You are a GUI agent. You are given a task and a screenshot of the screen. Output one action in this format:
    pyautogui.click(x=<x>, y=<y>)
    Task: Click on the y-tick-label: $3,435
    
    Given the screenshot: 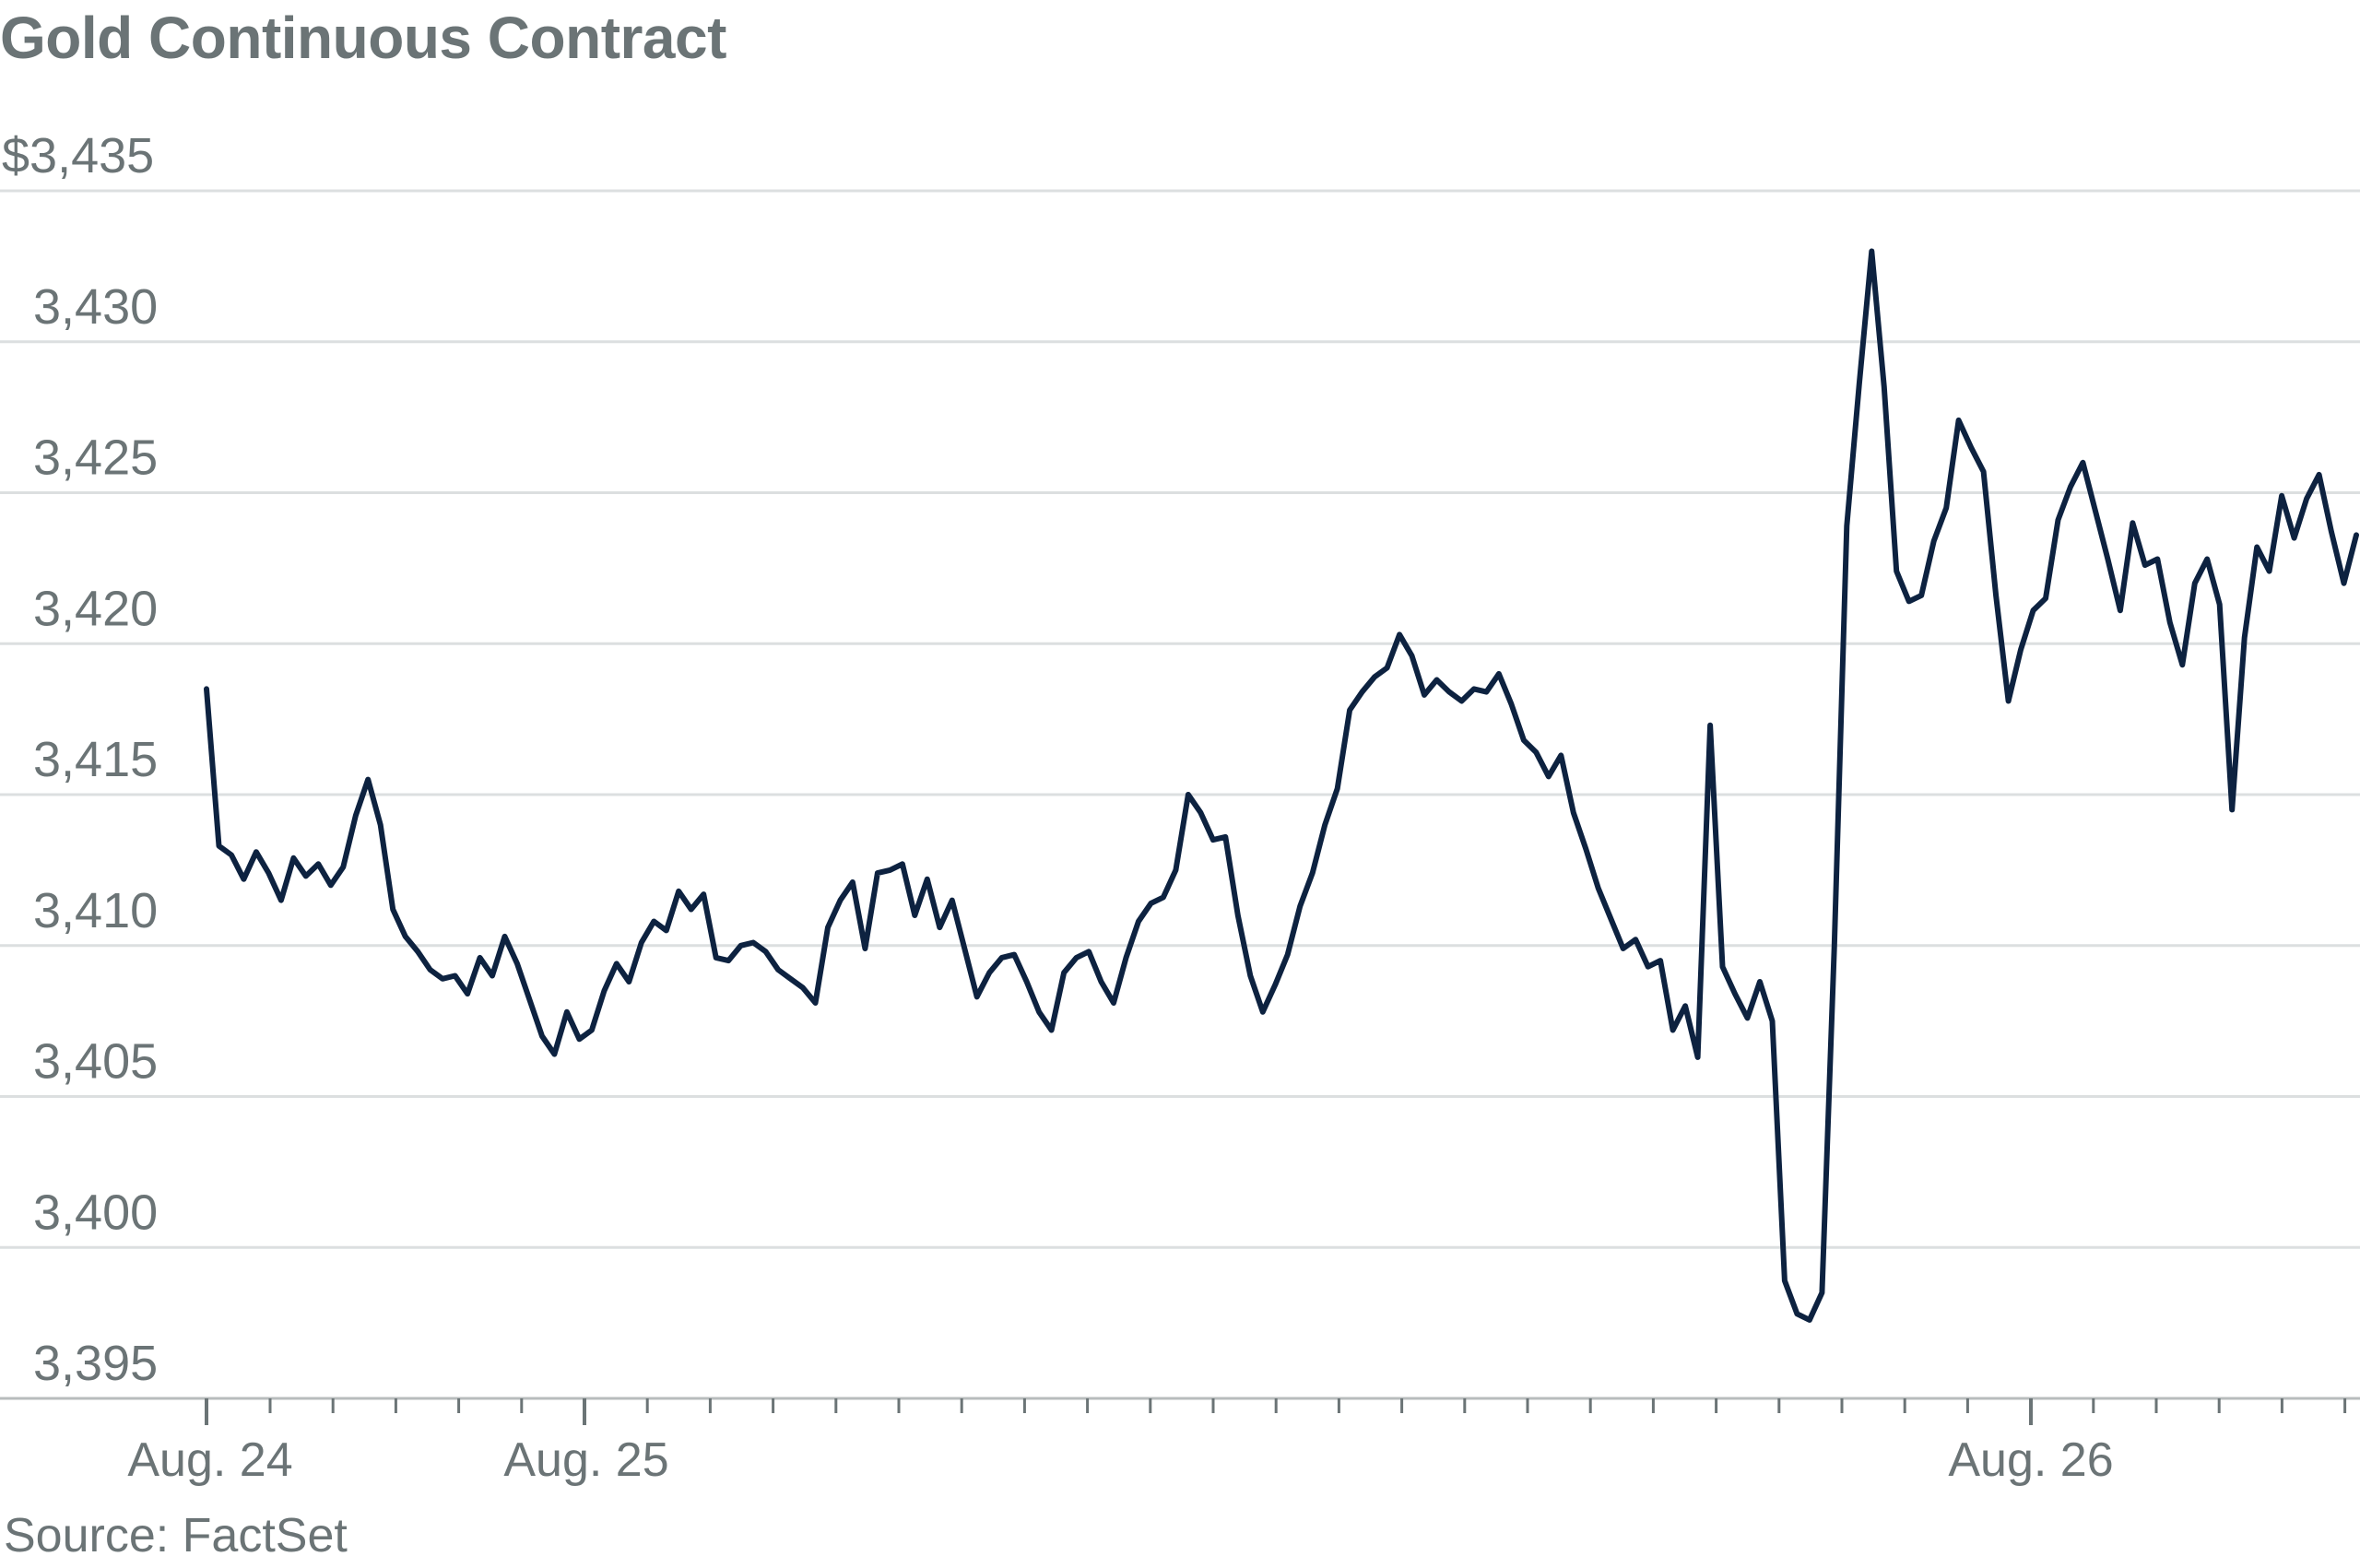 What is the action you would take?
    pyautogui.click(x=78, y=155)
    